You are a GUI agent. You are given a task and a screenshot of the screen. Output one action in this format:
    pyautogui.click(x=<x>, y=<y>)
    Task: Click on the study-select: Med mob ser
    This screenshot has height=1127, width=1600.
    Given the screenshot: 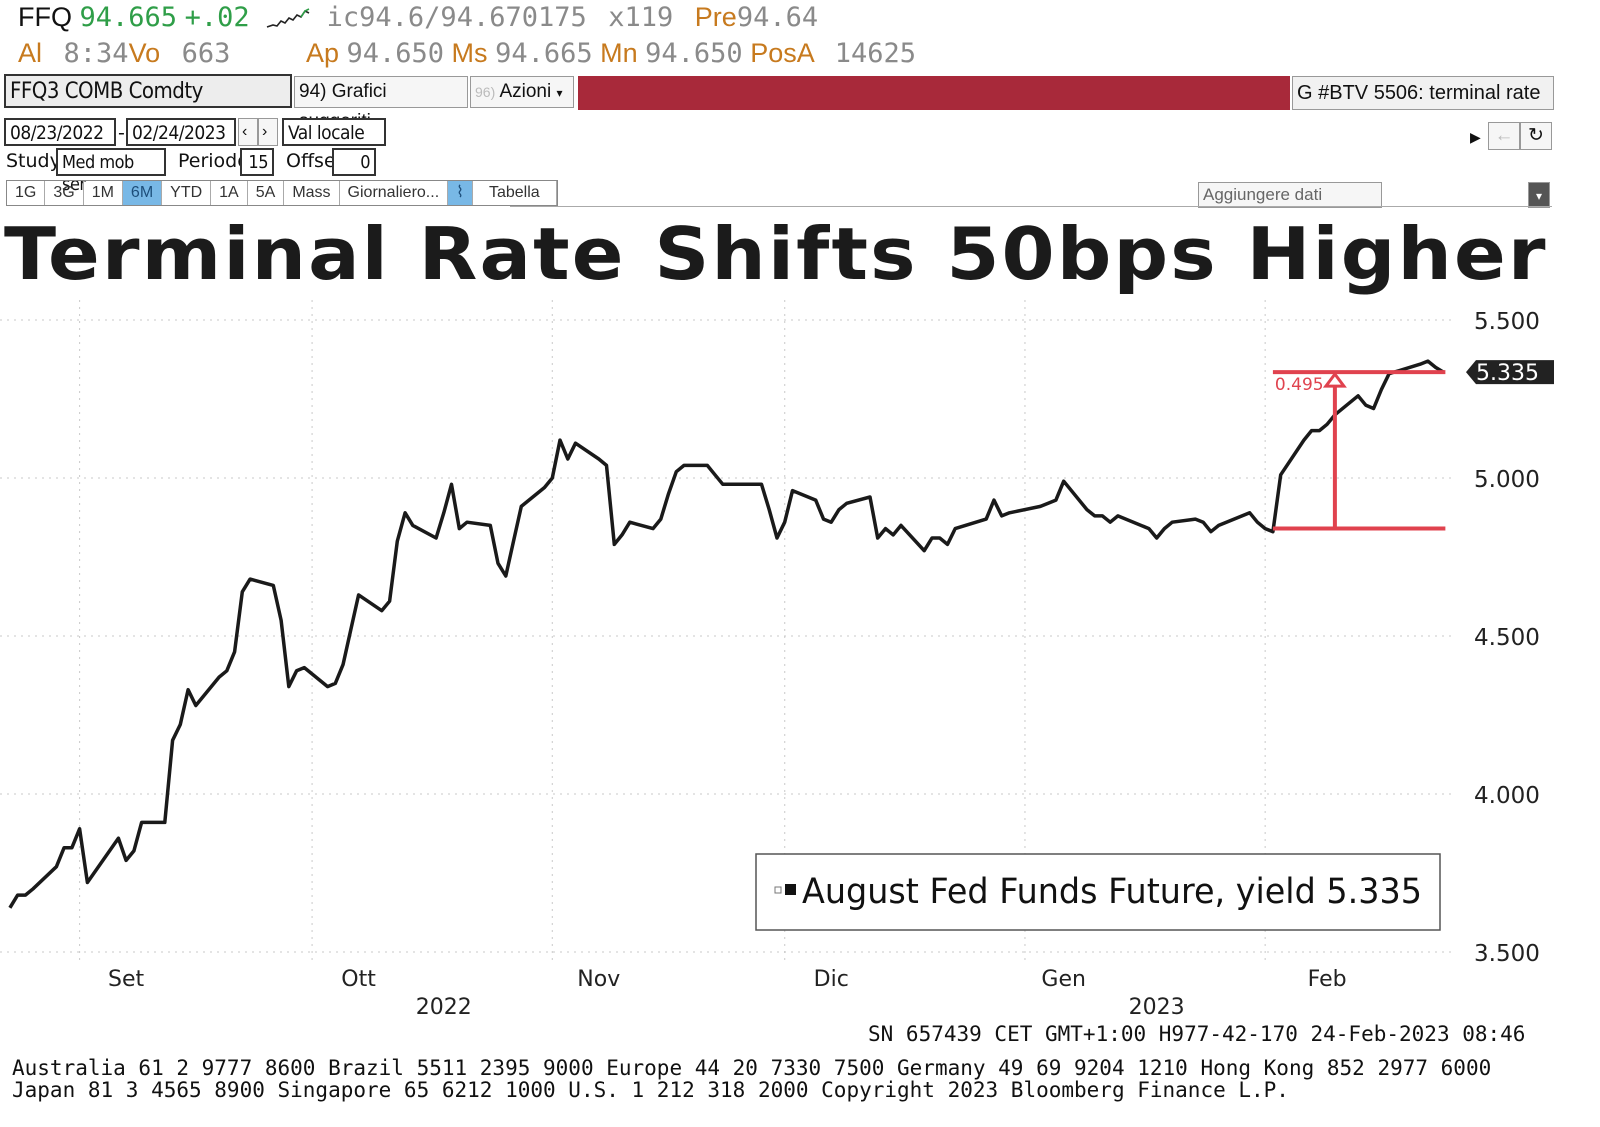 What is the action you would take?
    pyautogui.click(x=111, y=171)
    